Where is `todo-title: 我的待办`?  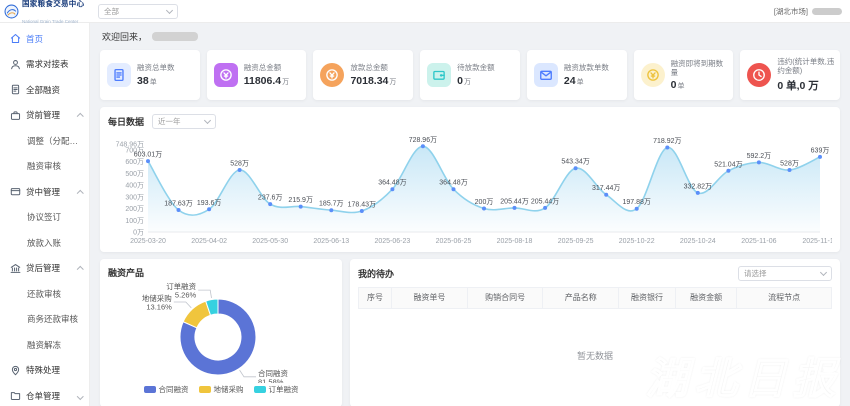 todo-title: 我的待办 is located at coordinates (376, 273).